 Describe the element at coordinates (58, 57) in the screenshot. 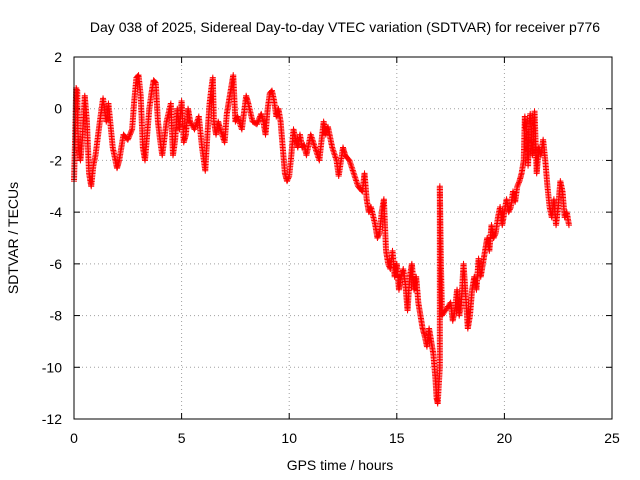

I see `y-tick-label: 2` at that location.